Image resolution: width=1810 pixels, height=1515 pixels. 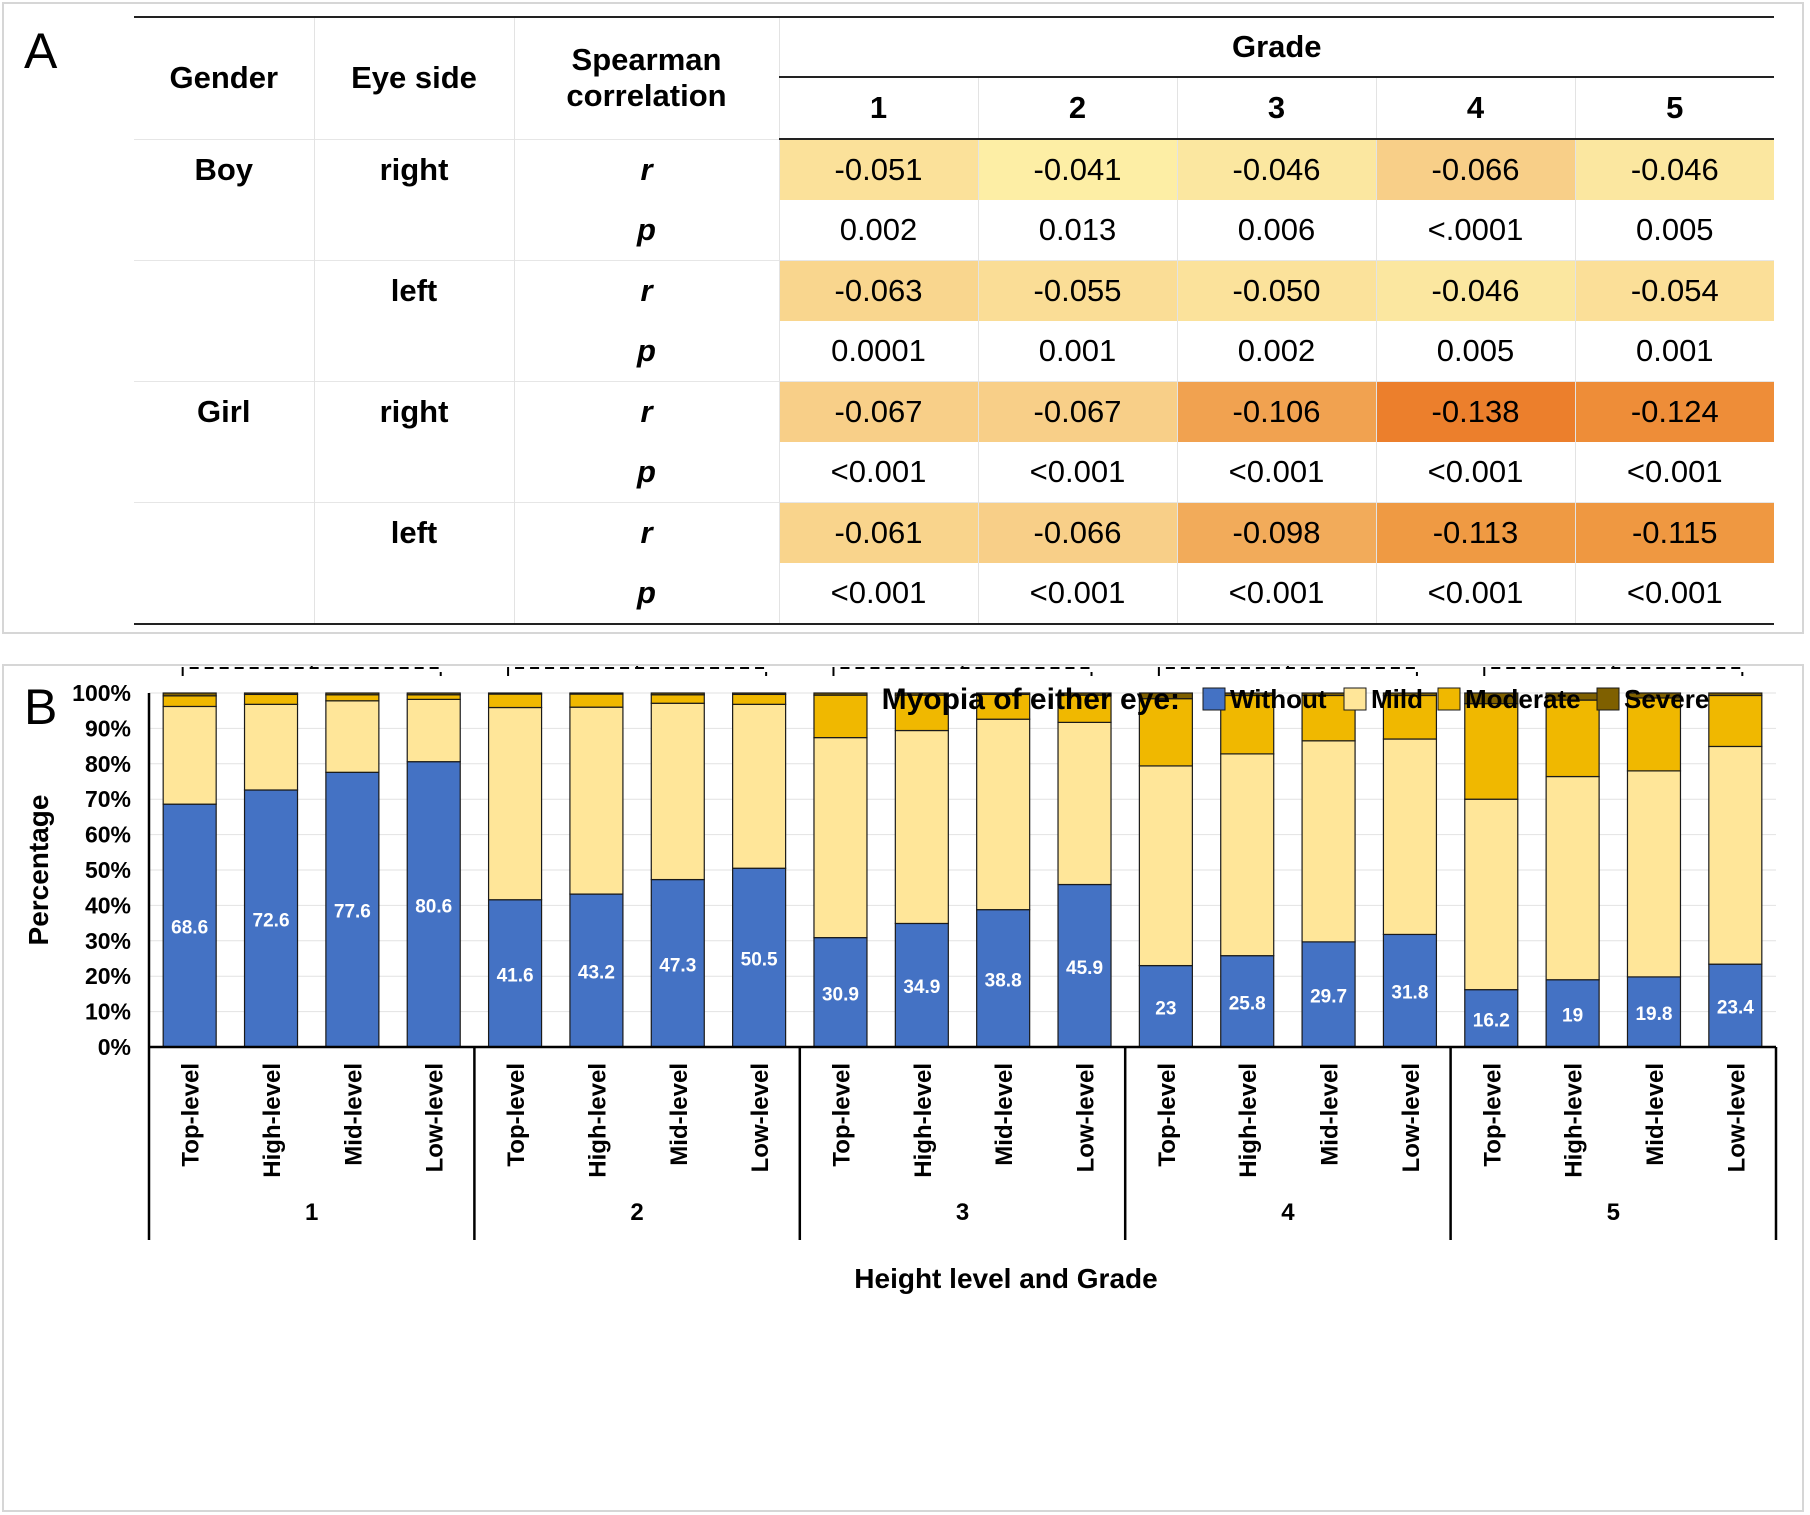 I want to click on y-tick-label: 90%, so click(x=108, y=728).